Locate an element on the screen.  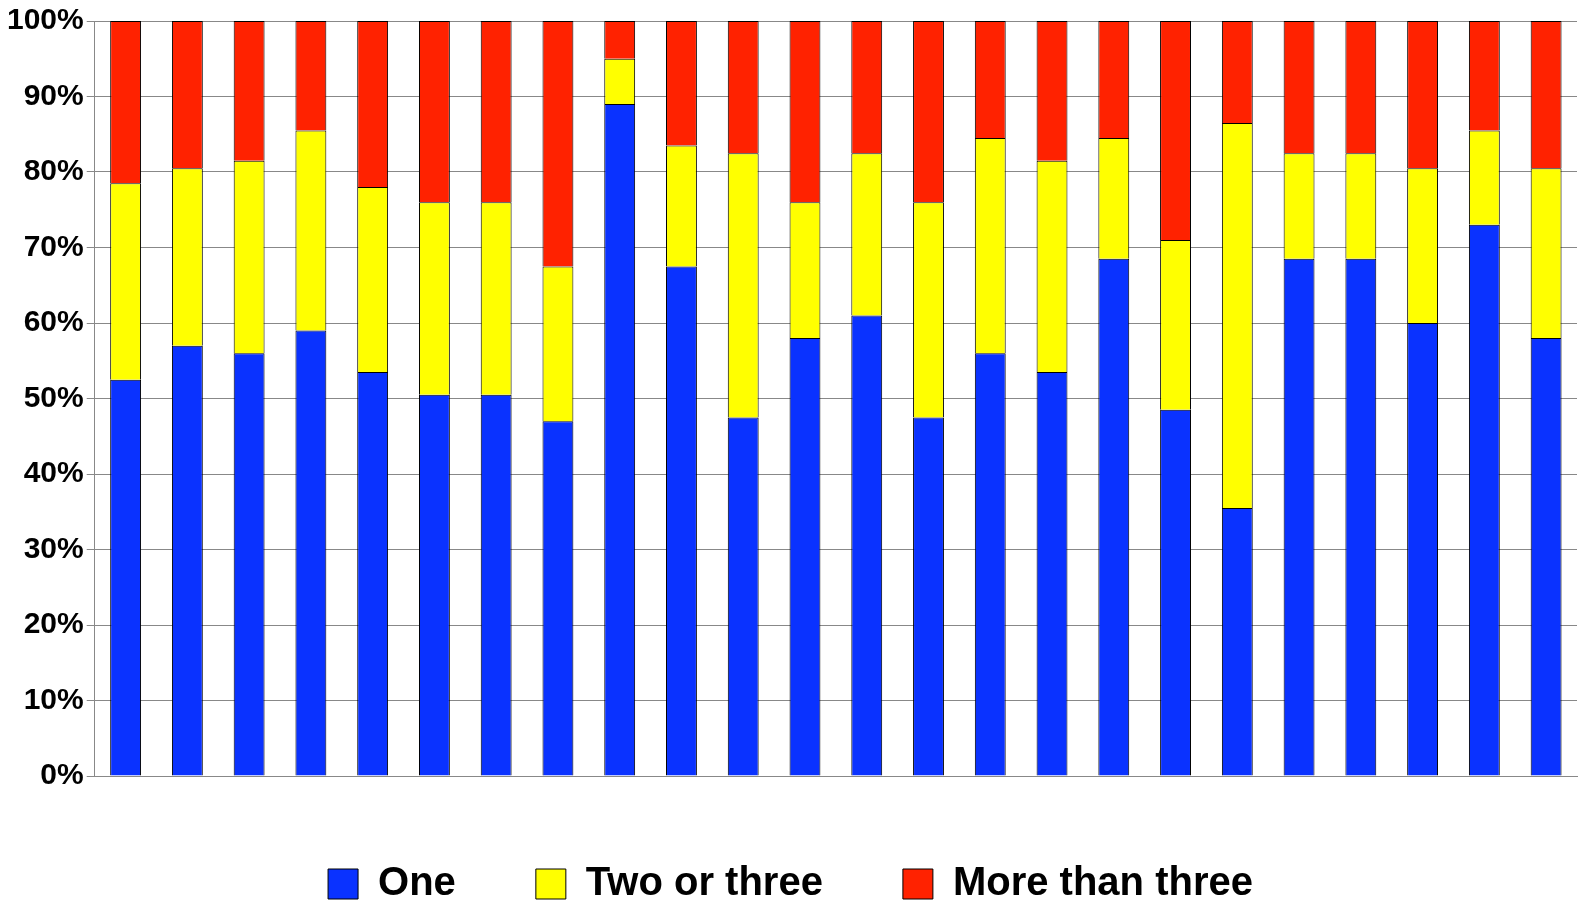
legend-label: More than three is located at coordinates (1102, 881).